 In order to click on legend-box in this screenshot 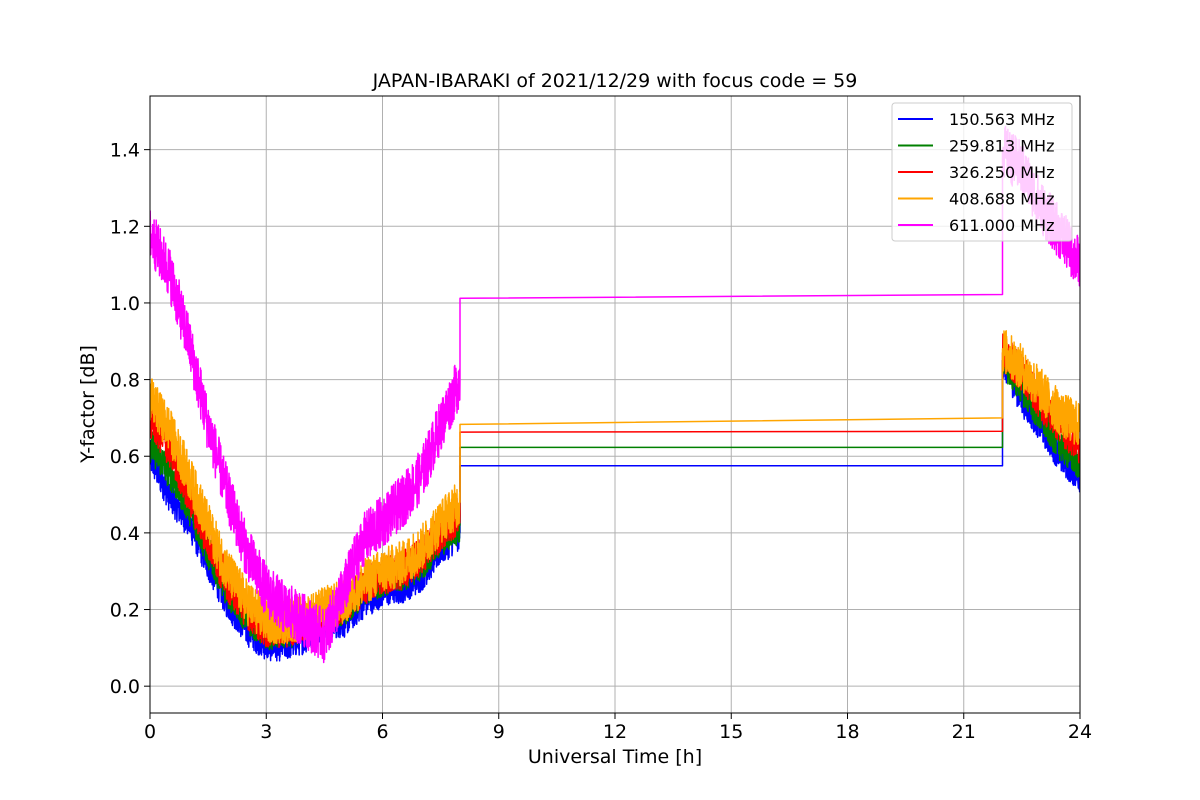, I will do `click(982, 172)`.